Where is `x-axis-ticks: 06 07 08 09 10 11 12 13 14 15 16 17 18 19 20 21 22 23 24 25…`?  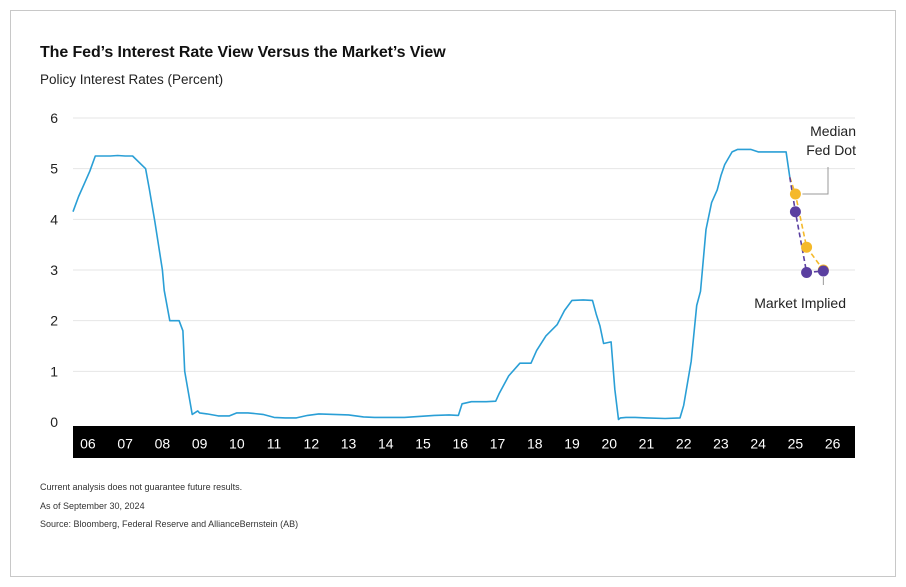
x-axis-ticks: 06 07 08 09 10 11 12 13 14 15 16 17 18 19 20 21 22 23 24 25… is located at coordinates (460, 444).